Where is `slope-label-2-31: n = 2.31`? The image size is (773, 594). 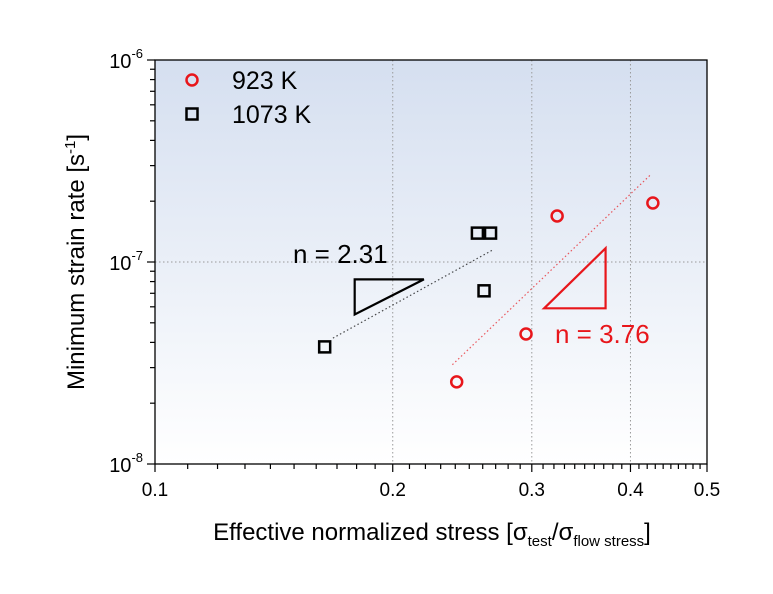 slope-label-2-31: n = 2.31 is located at coordinates (340, 254).